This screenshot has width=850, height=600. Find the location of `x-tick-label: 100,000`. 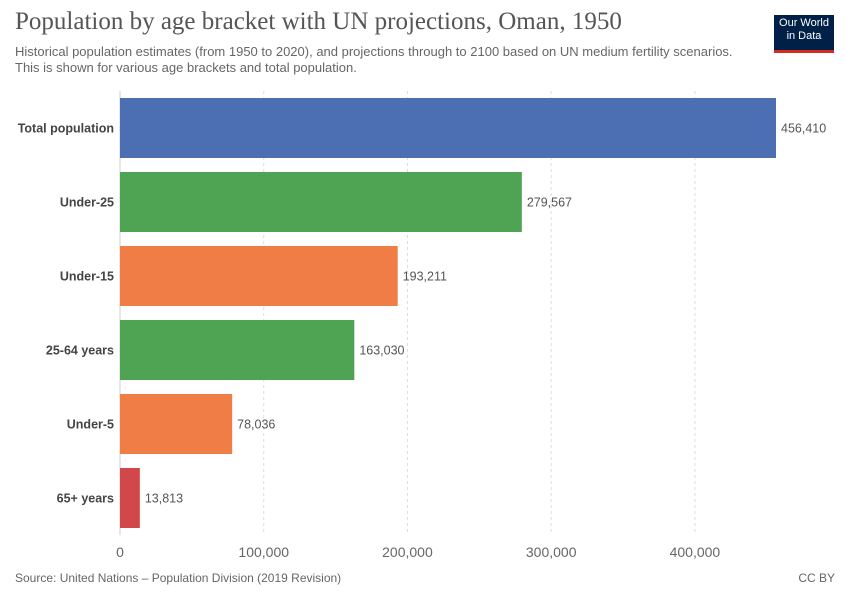

x-tick-label: 100,000 is located at coordinates (263, 552).